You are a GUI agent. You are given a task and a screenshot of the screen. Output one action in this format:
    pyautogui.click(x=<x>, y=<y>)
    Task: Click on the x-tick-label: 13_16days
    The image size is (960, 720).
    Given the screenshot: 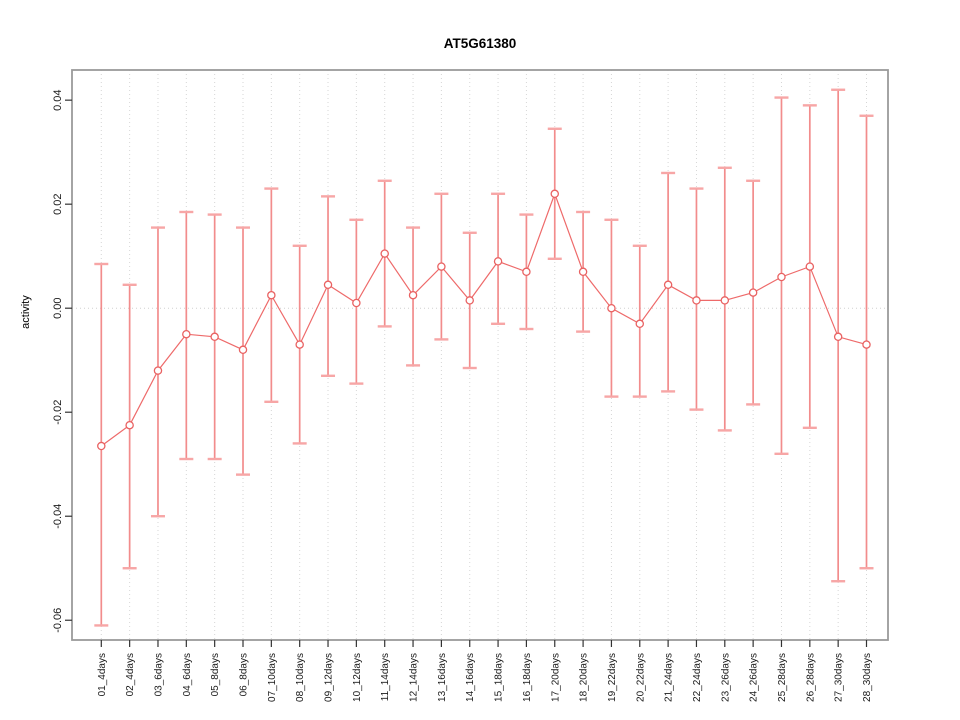 What is the action you would take?
    pyautogui.click(x=442, y=677)
    